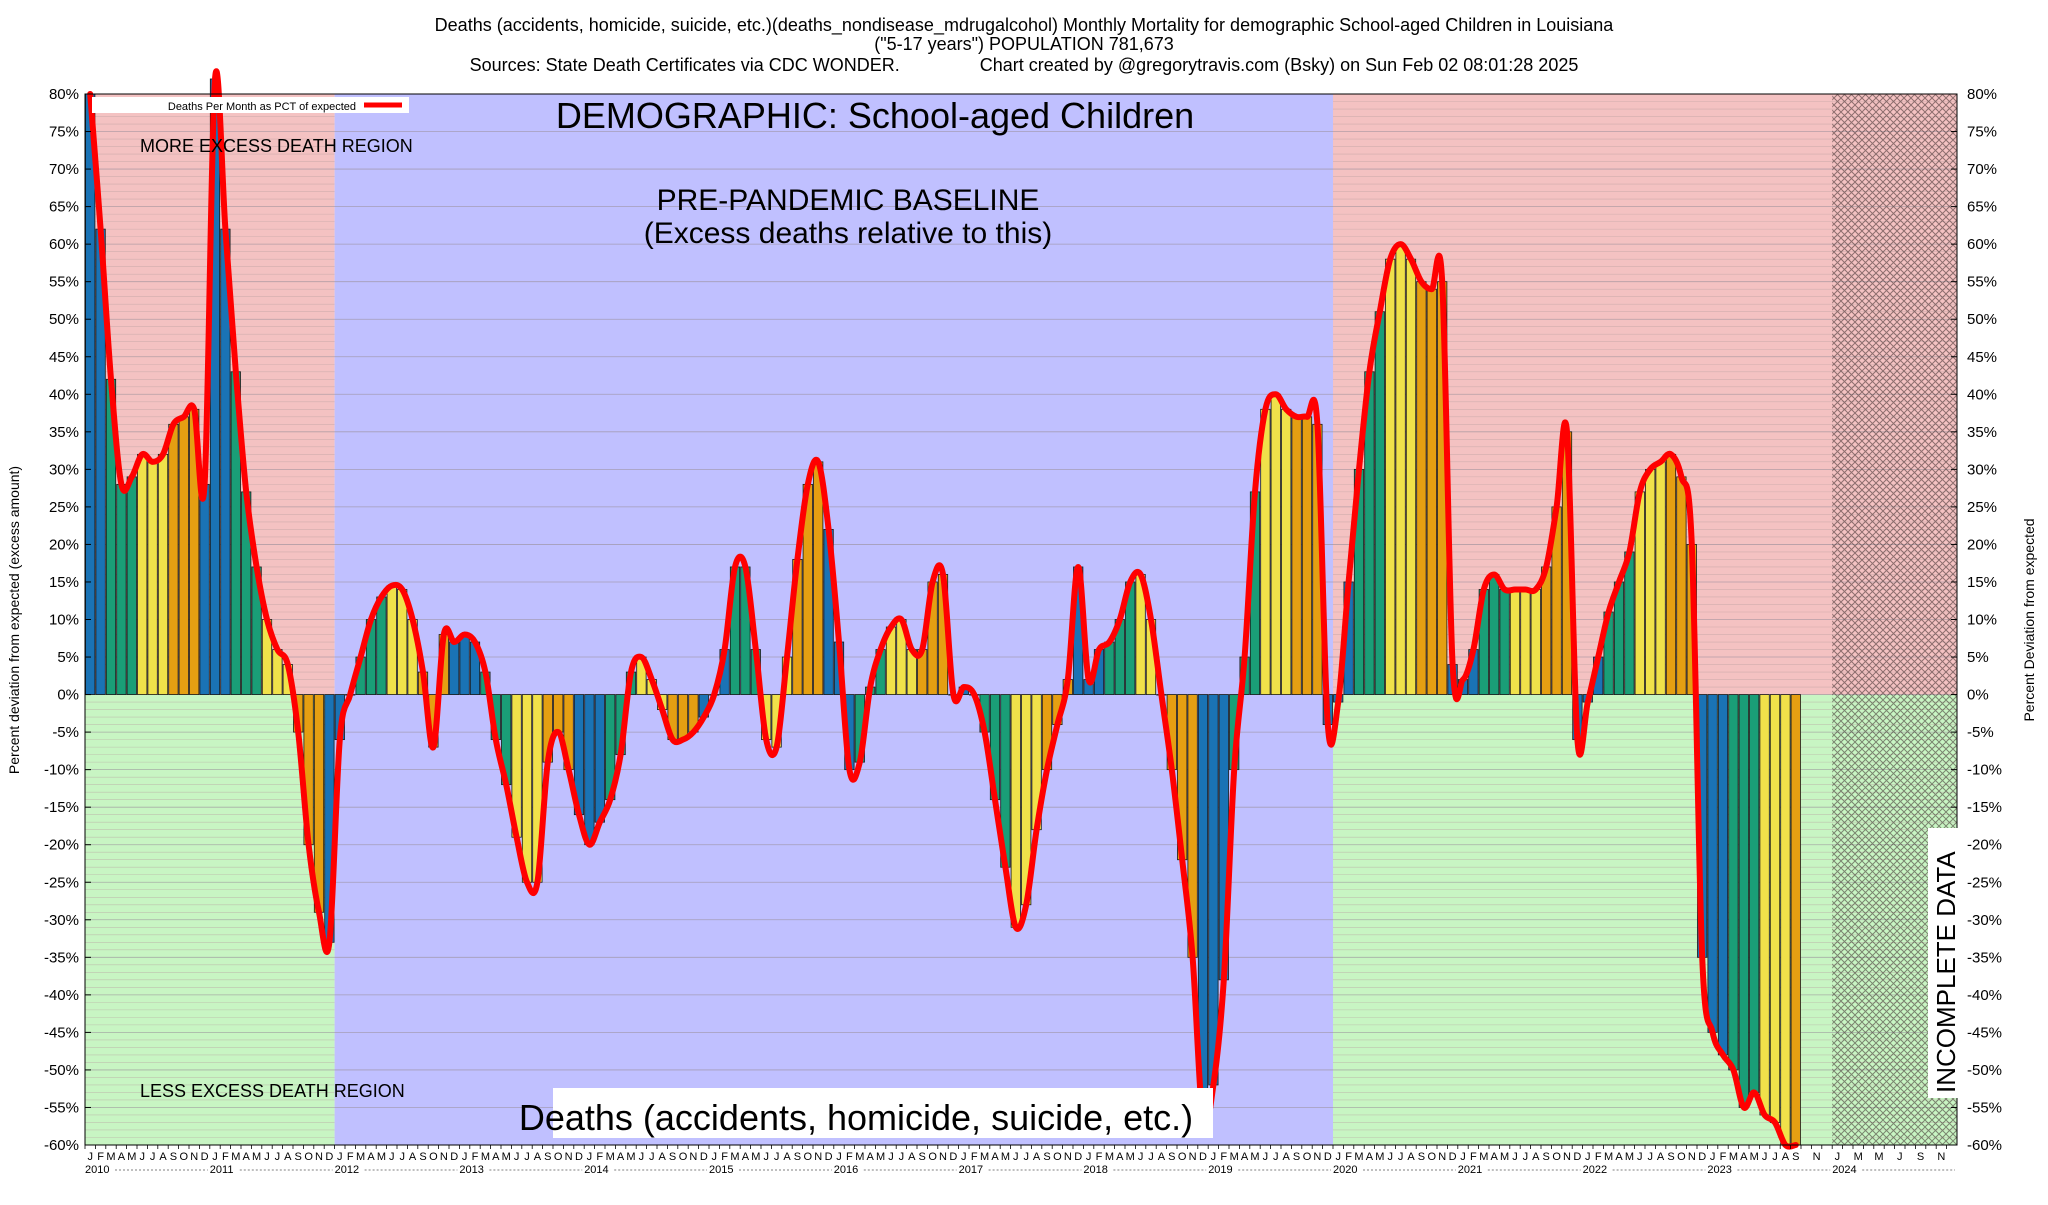  Describe the element at coordinates (1470, 1170) in the screenshot. I see `x-tick-year-label: 2021` at that location.